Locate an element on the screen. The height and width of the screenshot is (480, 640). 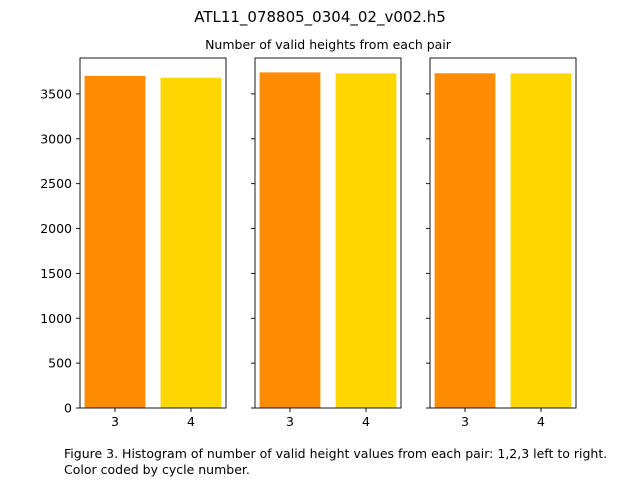
y-tick-label: 3500 is located at coordinates (56, 93).